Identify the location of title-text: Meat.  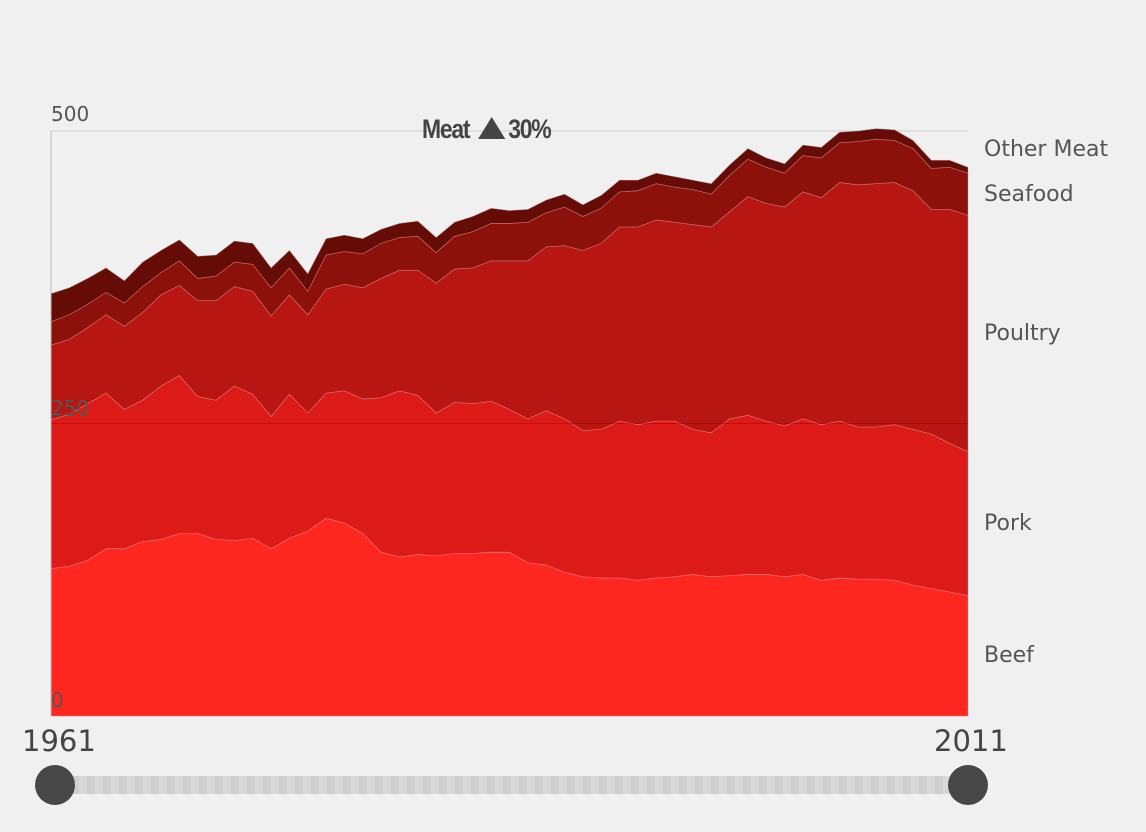
(446, 129).